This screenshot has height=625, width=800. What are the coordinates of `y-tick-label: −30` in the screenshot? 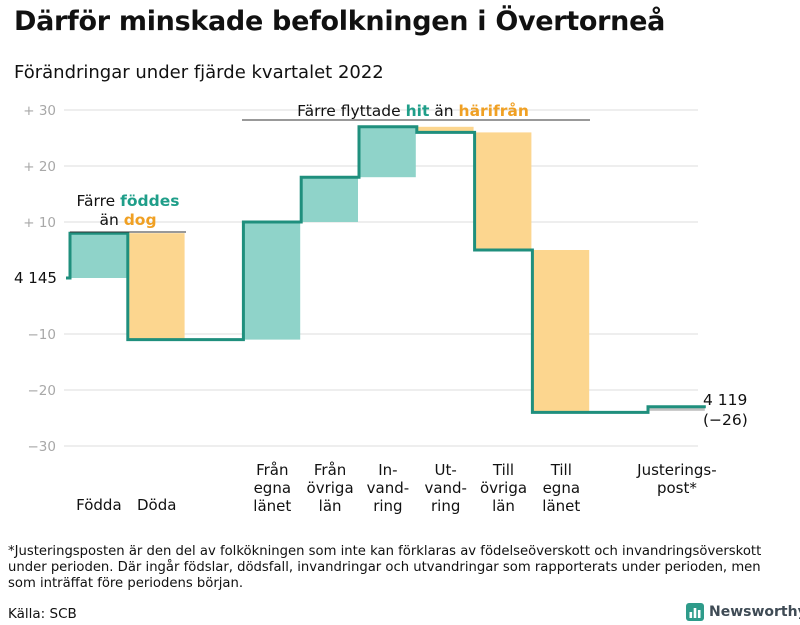 It's located at (42, 447).